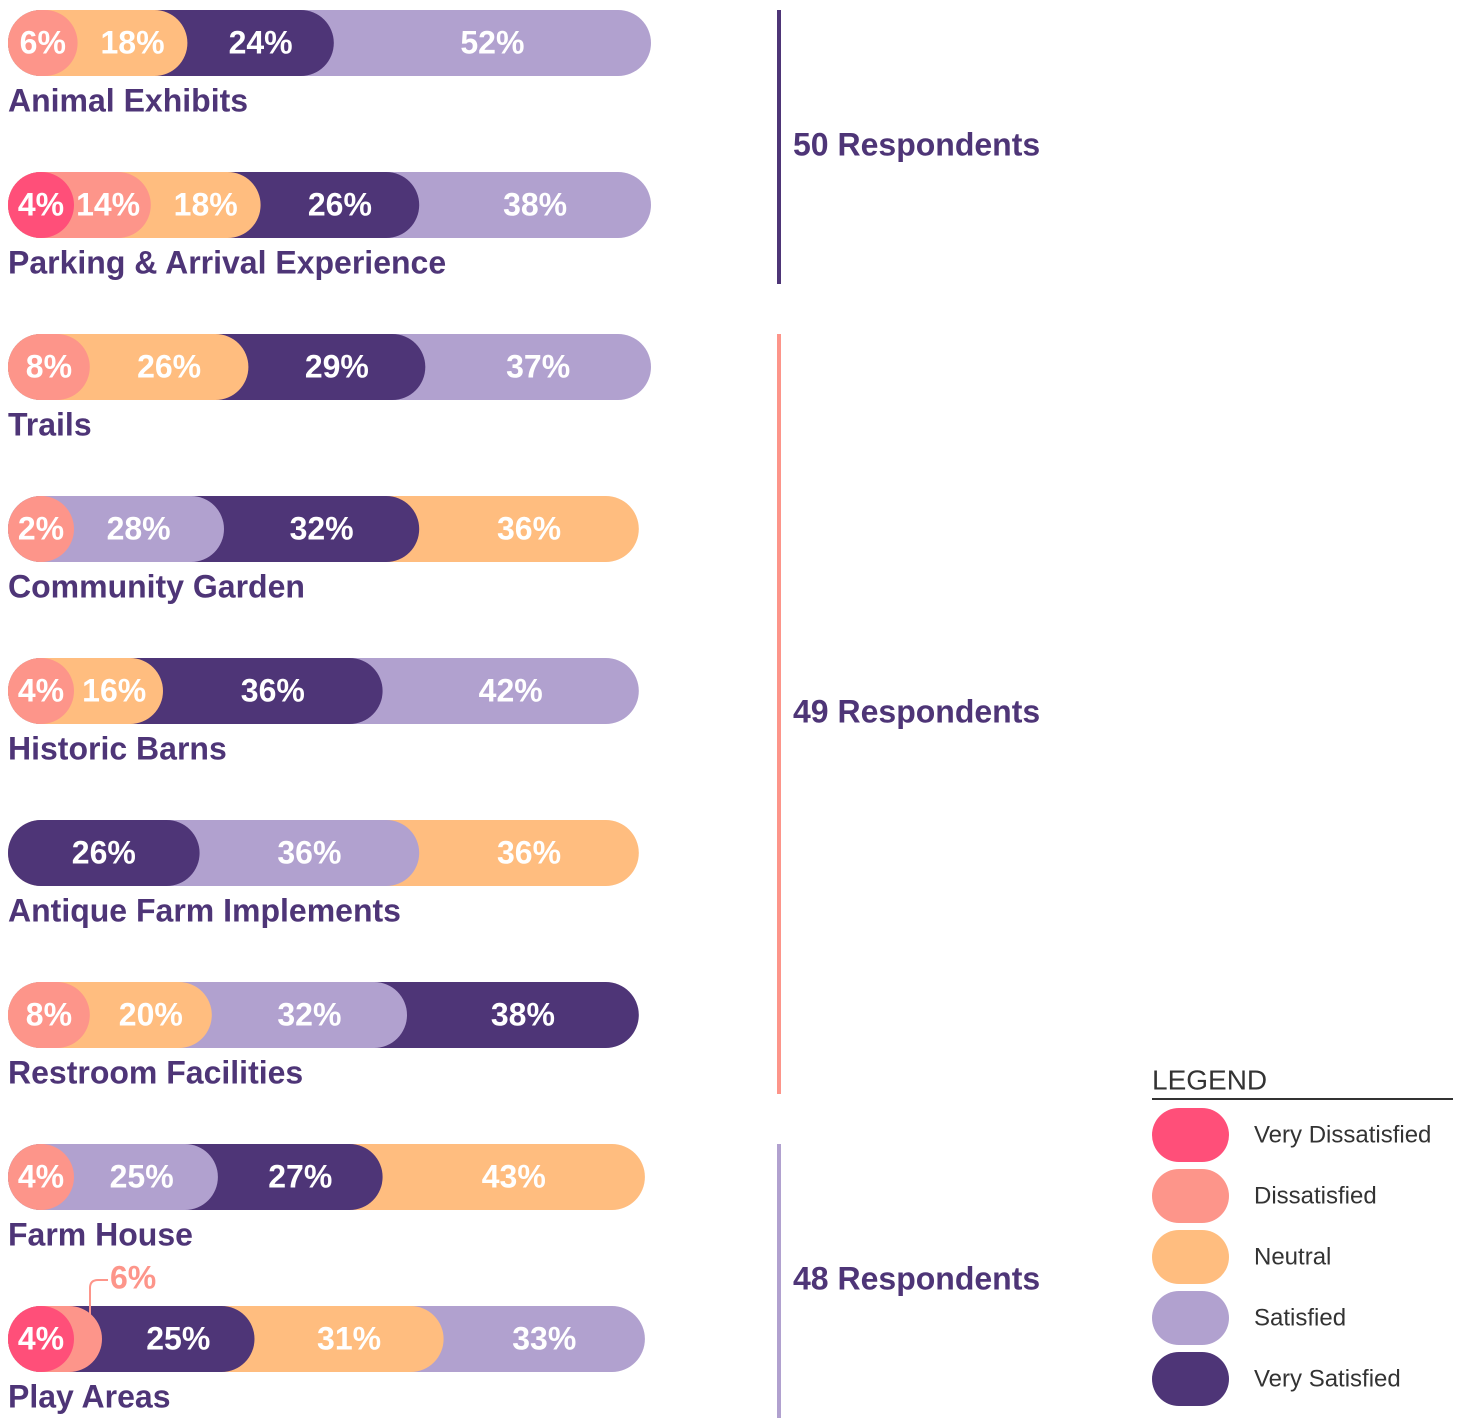 The width and height of the screenshot is (1465, 1423). What do you see at coordinates (108, 204) in the screenshot?
I see `segment-label: 14%` at bounding box center [108, 204].